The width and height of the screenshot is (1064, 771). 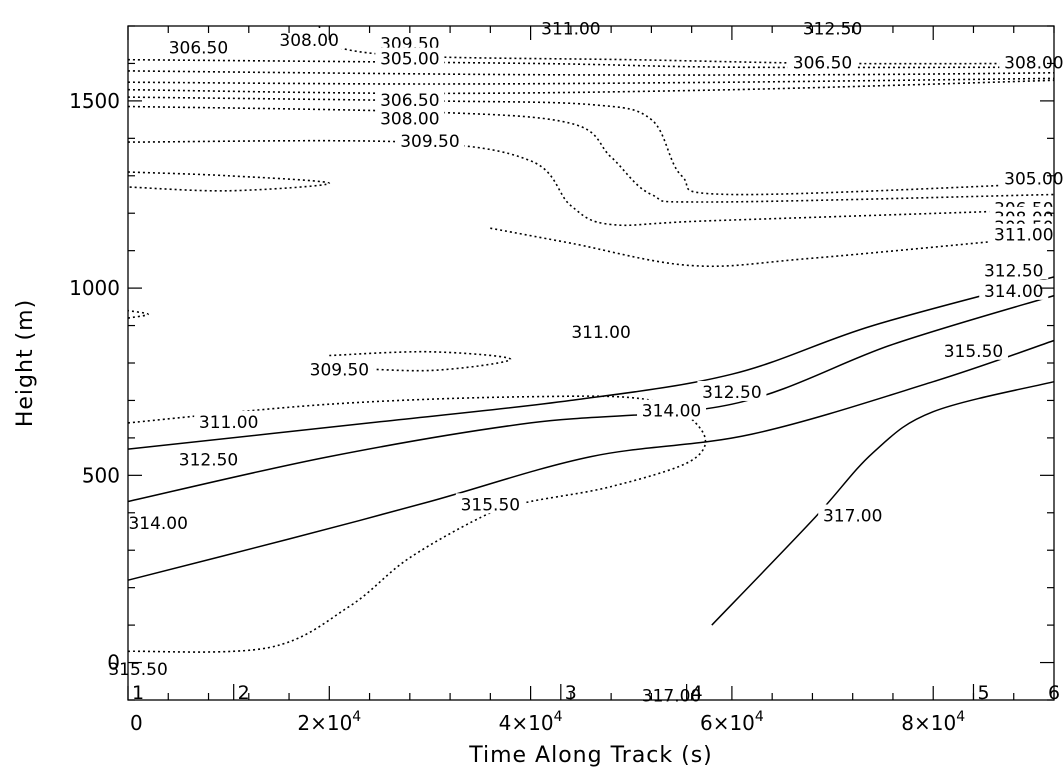 I want to click on segment-marker-label: 2, so click(x=244, y=693).